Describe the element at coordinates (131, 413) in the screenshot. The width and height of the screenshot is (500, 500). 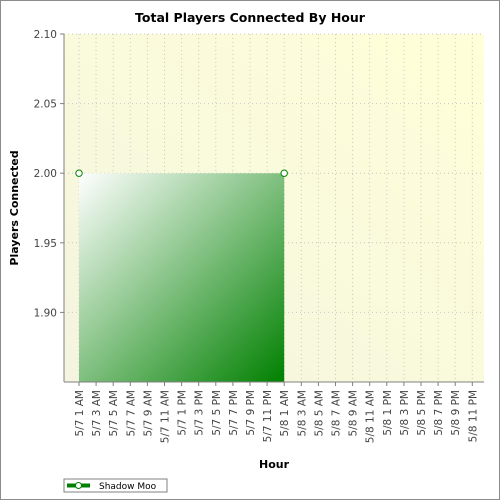
I see `x-tick-label: 5/7 7 AM` at that location.